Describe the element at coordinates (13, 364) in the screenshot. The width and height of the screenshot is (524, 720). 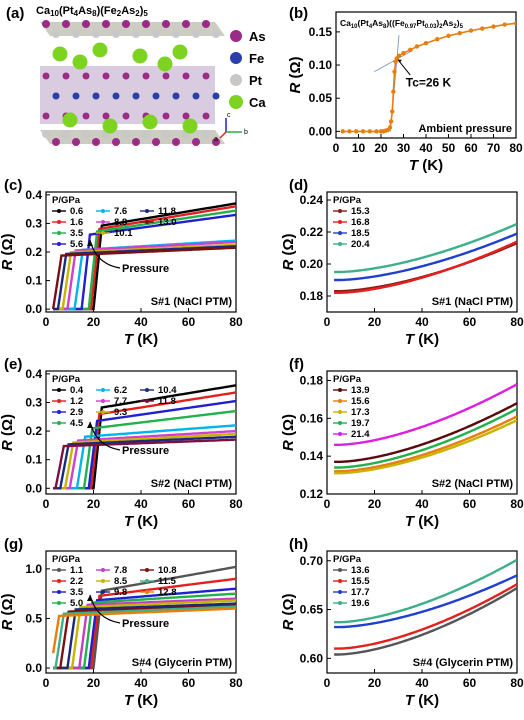
I see `panel-label-e: (e)` at that location.